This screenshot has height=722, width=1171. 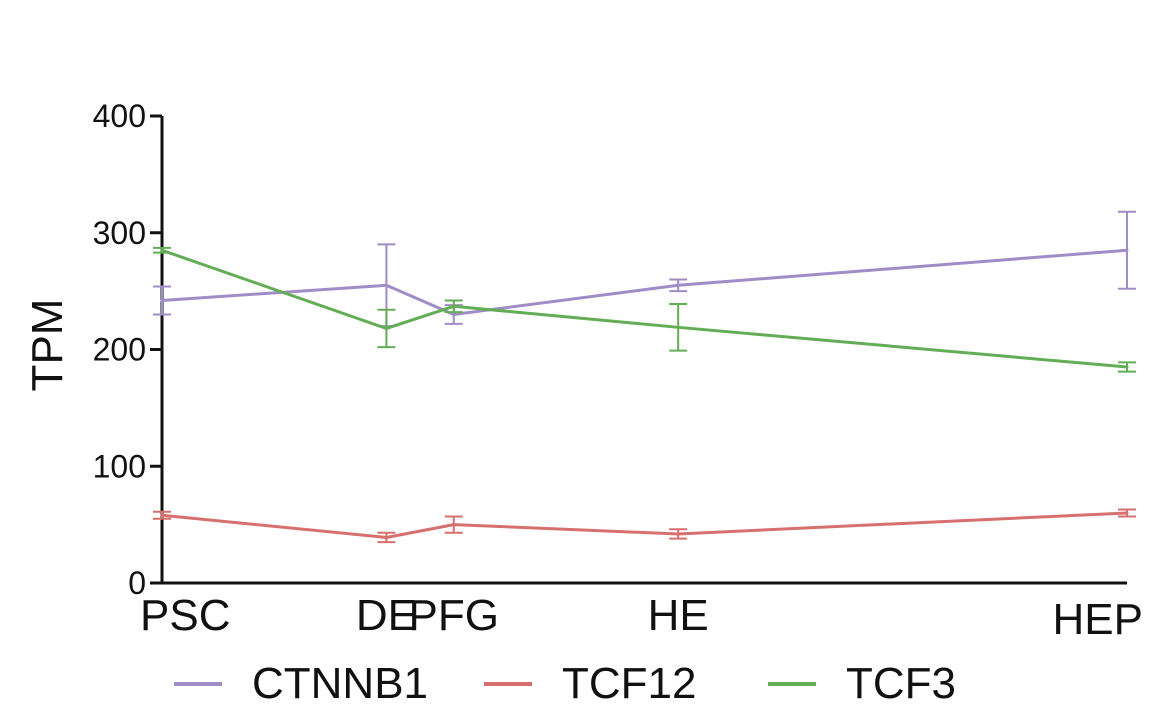 I want to click on x-tick-label: PSC, so click(x=185, y=615).